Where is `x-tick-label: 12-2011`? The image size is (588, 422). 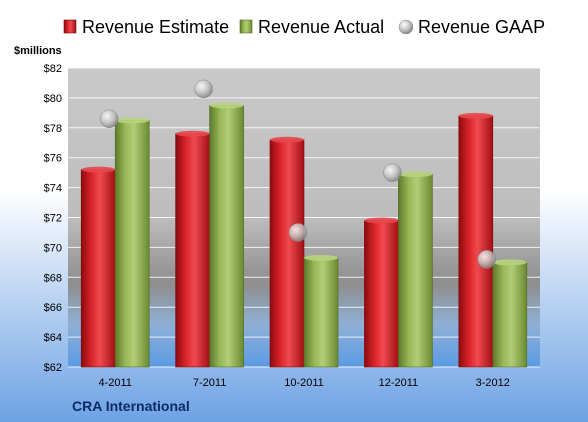
x-tick-label: 12-2011 is located at coordinates (399, 383).